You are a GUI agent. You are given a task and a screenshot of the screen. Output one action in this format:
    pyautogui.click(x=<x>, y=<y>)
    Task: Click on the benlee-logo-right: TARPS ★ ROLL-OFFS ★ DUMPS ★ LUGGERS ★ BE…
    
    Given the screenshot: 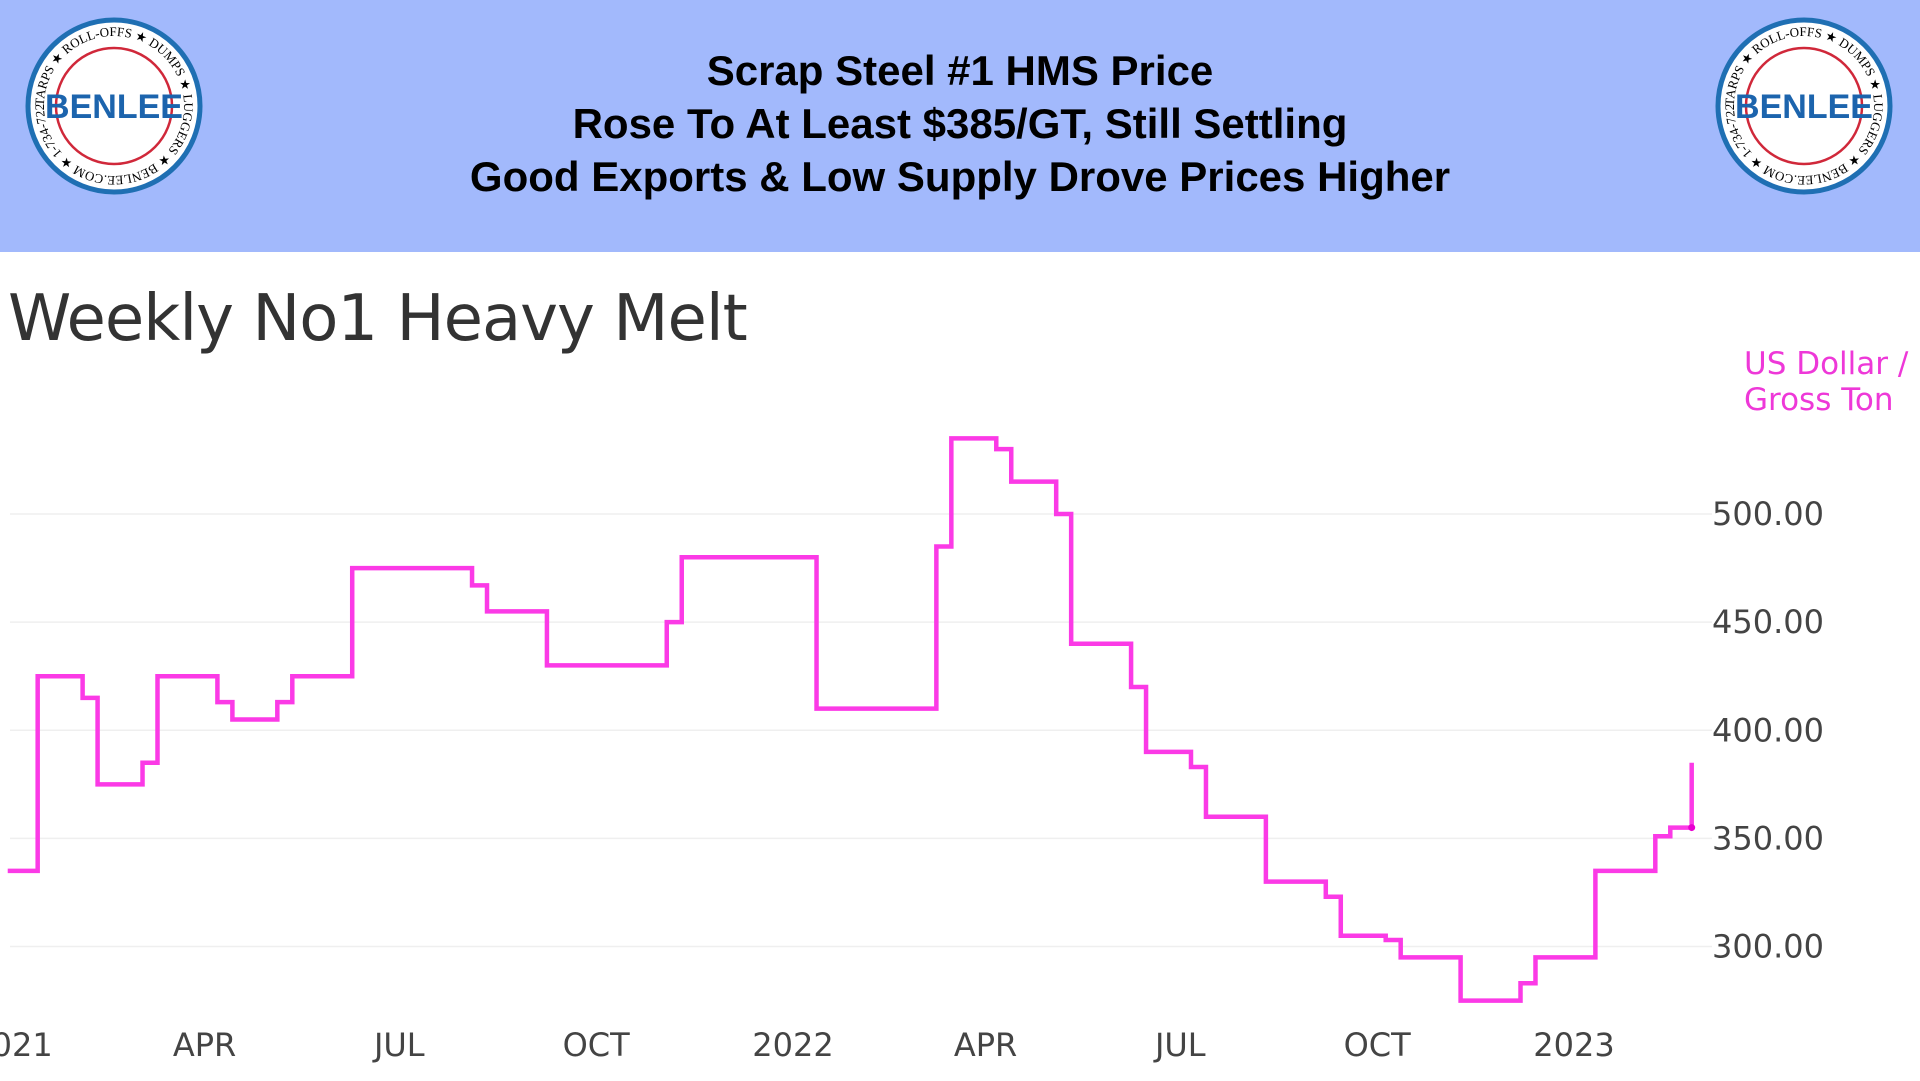 What is the action you would take?
    pyautogui.click(x=1803, y=105)
    